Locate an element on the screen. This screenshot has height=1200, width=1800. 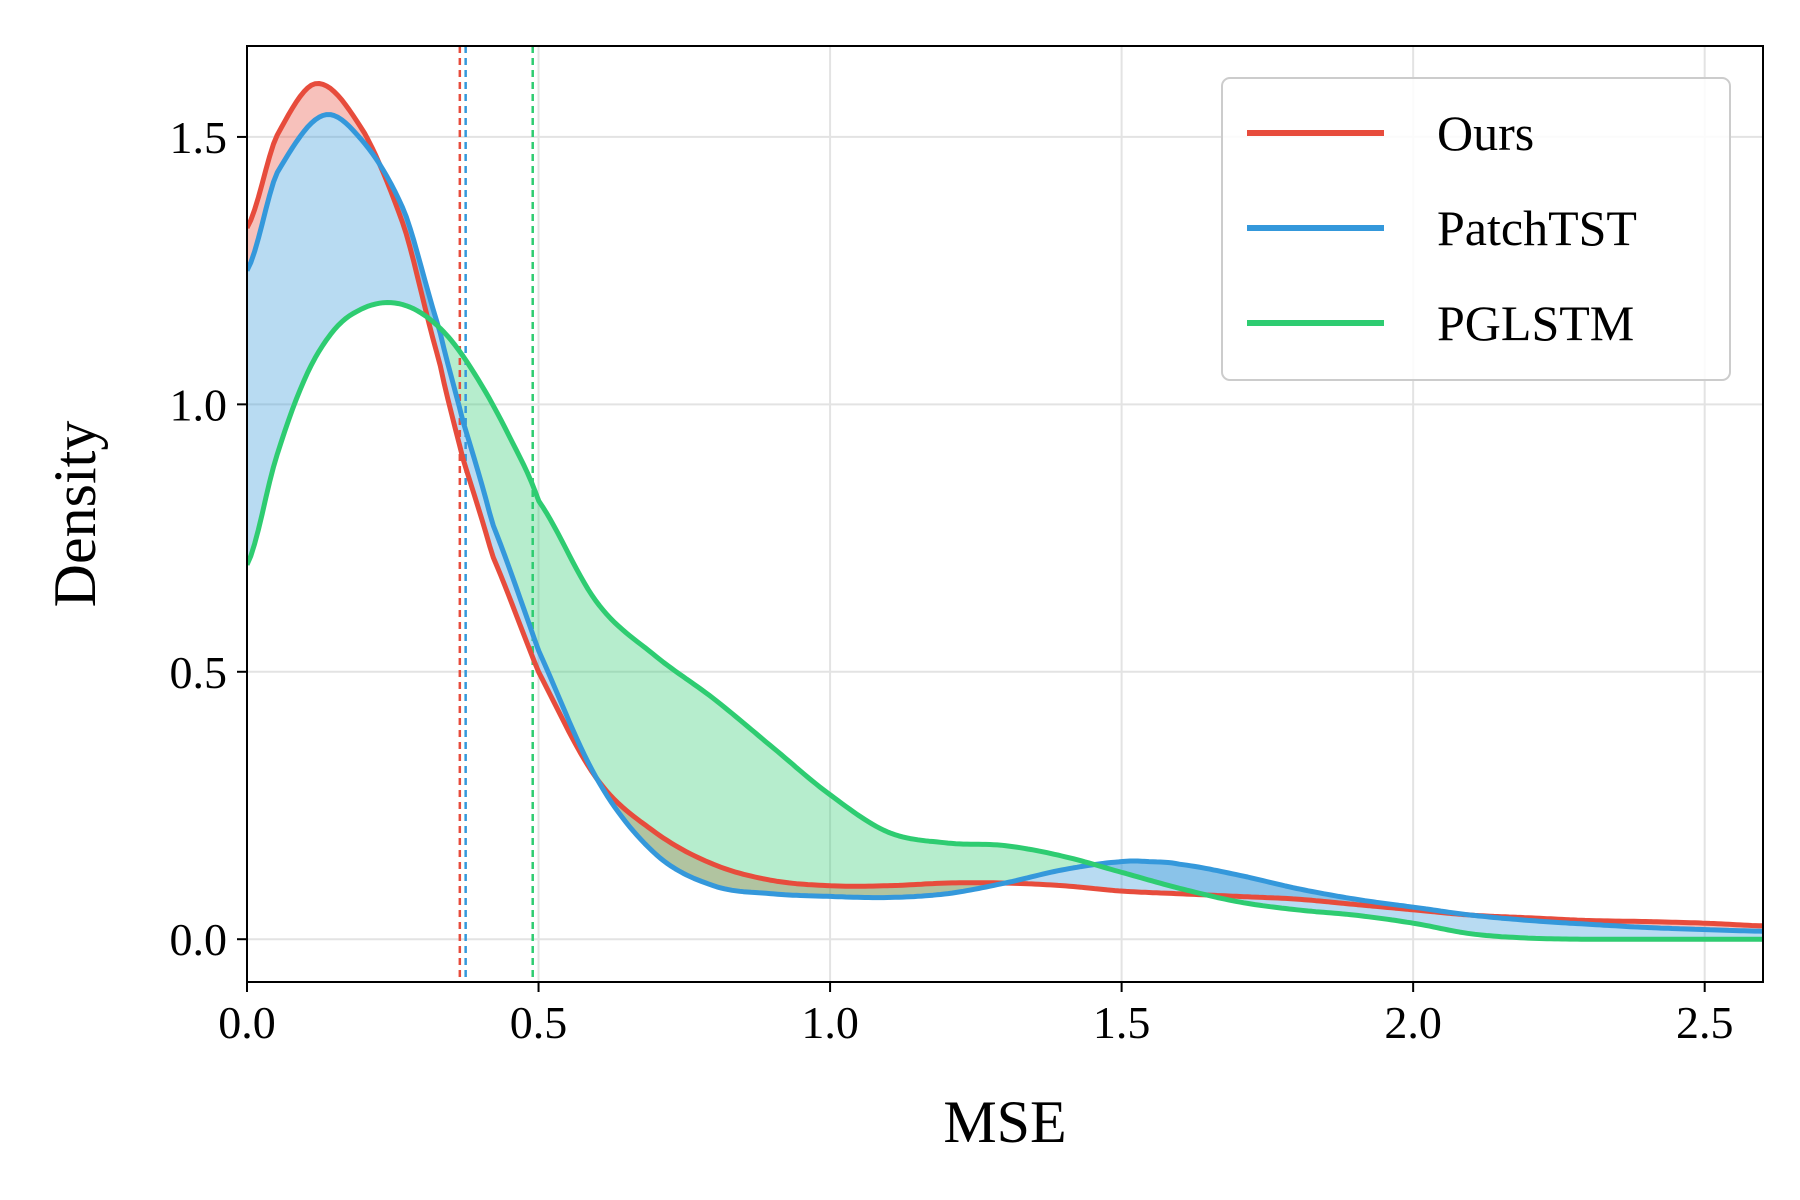
x-tick-label: 0.5 is located at coordinates (539, 1022).